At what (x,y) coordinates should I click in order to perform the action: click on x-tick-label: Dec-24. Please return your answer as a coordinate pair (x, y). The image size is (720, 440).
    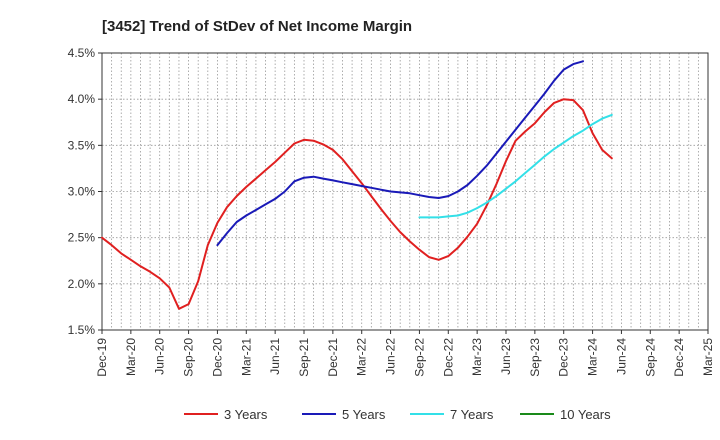
    Looking at the image, I should click on (679, 357).